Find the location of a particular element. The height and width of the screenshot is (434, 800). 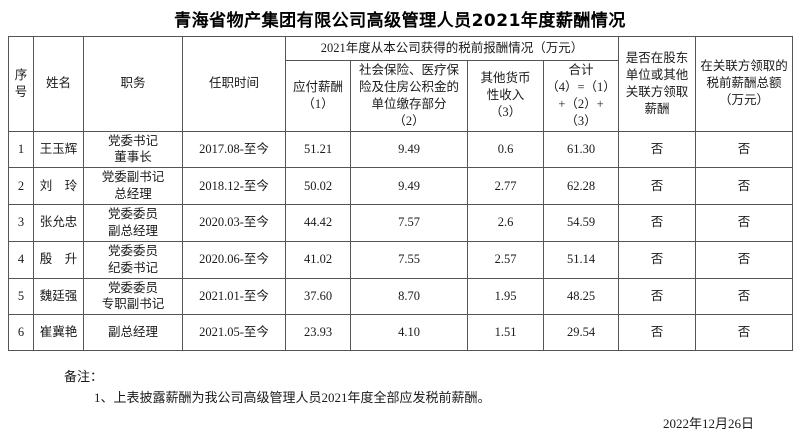

cell-total: 48.25 is located at coordinates (581, 296).